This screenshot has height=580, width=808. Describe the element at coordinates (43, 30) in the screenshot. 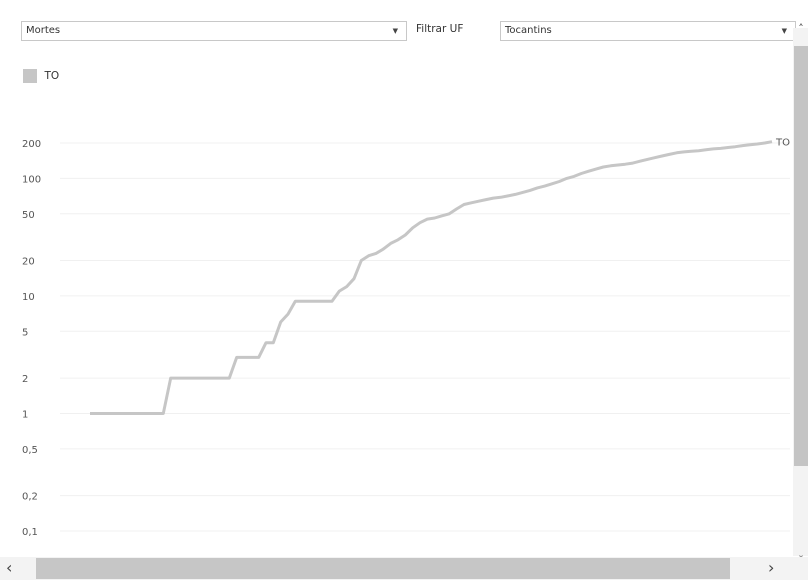

I see `measure-select-value: Mortes` at that location.